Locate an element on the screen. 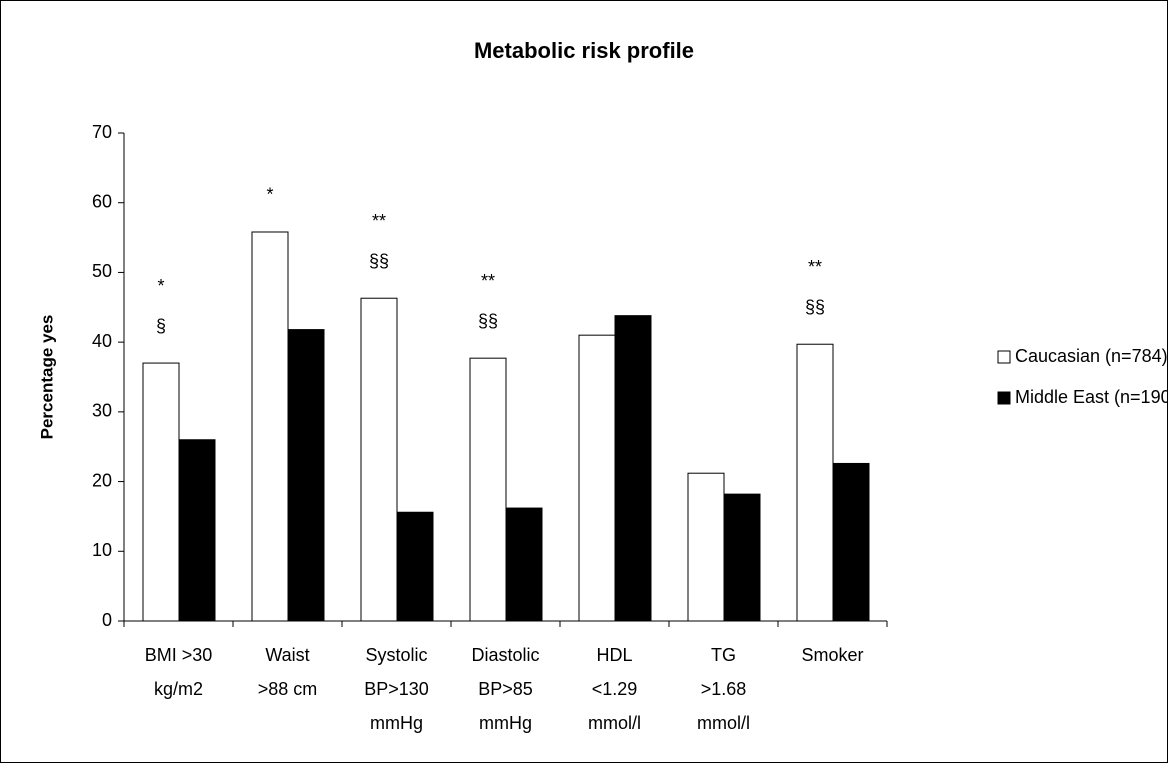 Image resolution: width=1168 pixels, height=763 pixels. x-tick-label: >1.68 is located at coordinates (724, 689).